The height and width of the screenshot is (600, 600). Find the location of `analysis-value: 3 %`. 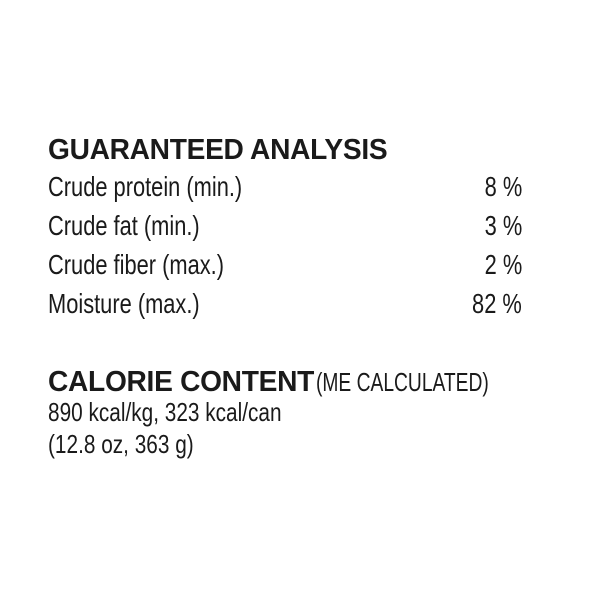

analysis-value: 3 % is located at coordinates (503, 225).